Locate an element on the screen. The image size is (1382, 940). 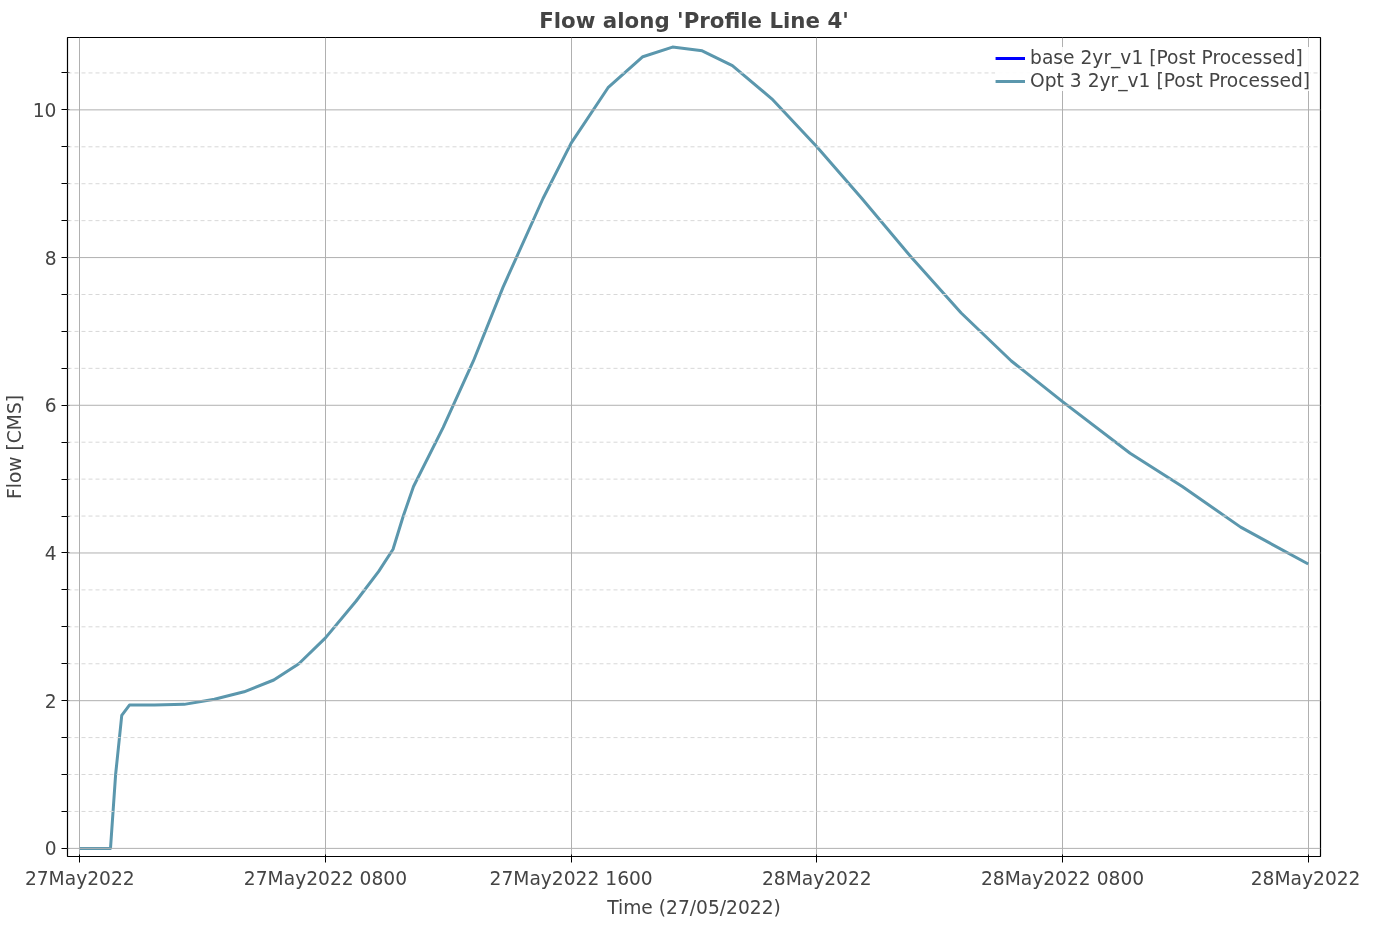
chart-title: Flow along 'Profile Line 4' is located at coordinates (694, 20).